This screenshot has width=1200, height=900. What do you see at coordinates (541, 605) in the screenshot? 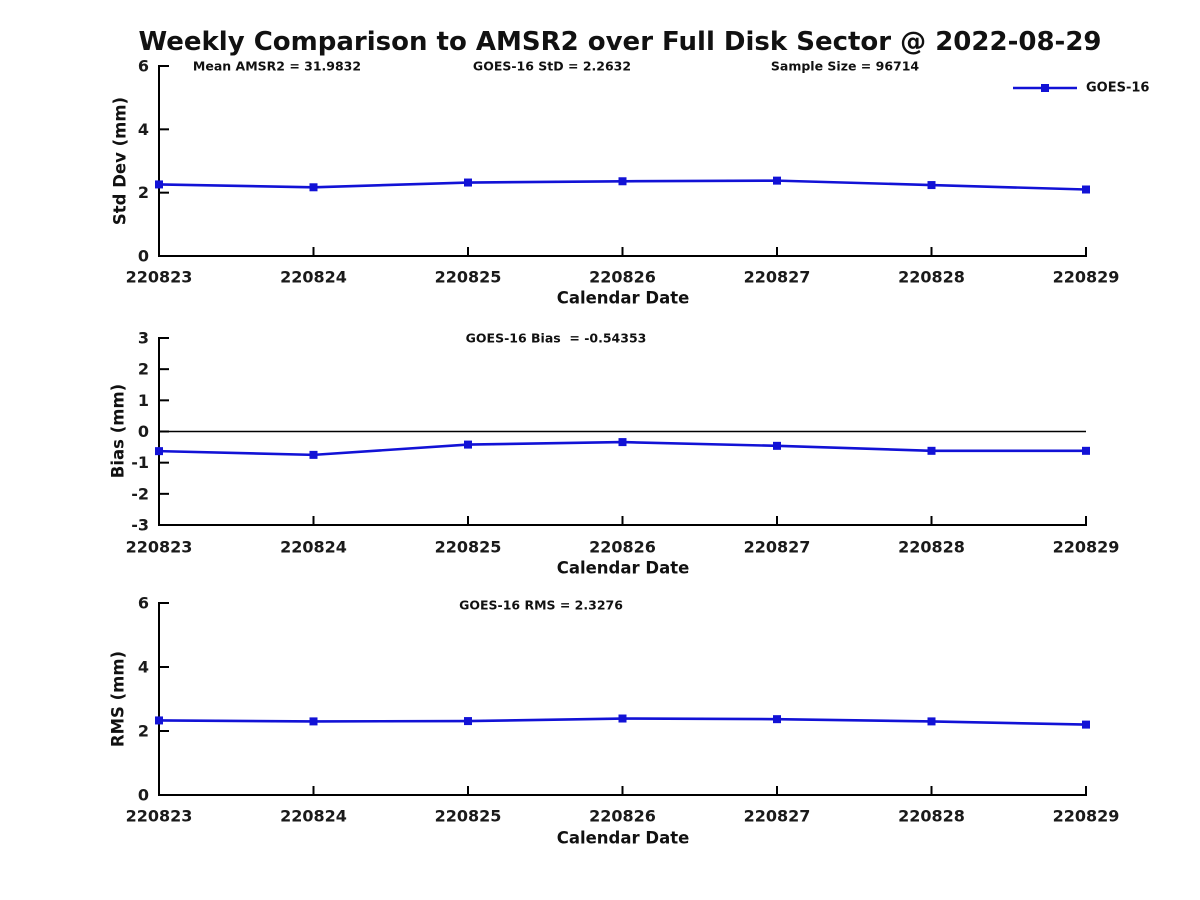
I see `annotation-goes16-rms: GOES-16 RMS = 2.3276` at bounding box center [541, 605].